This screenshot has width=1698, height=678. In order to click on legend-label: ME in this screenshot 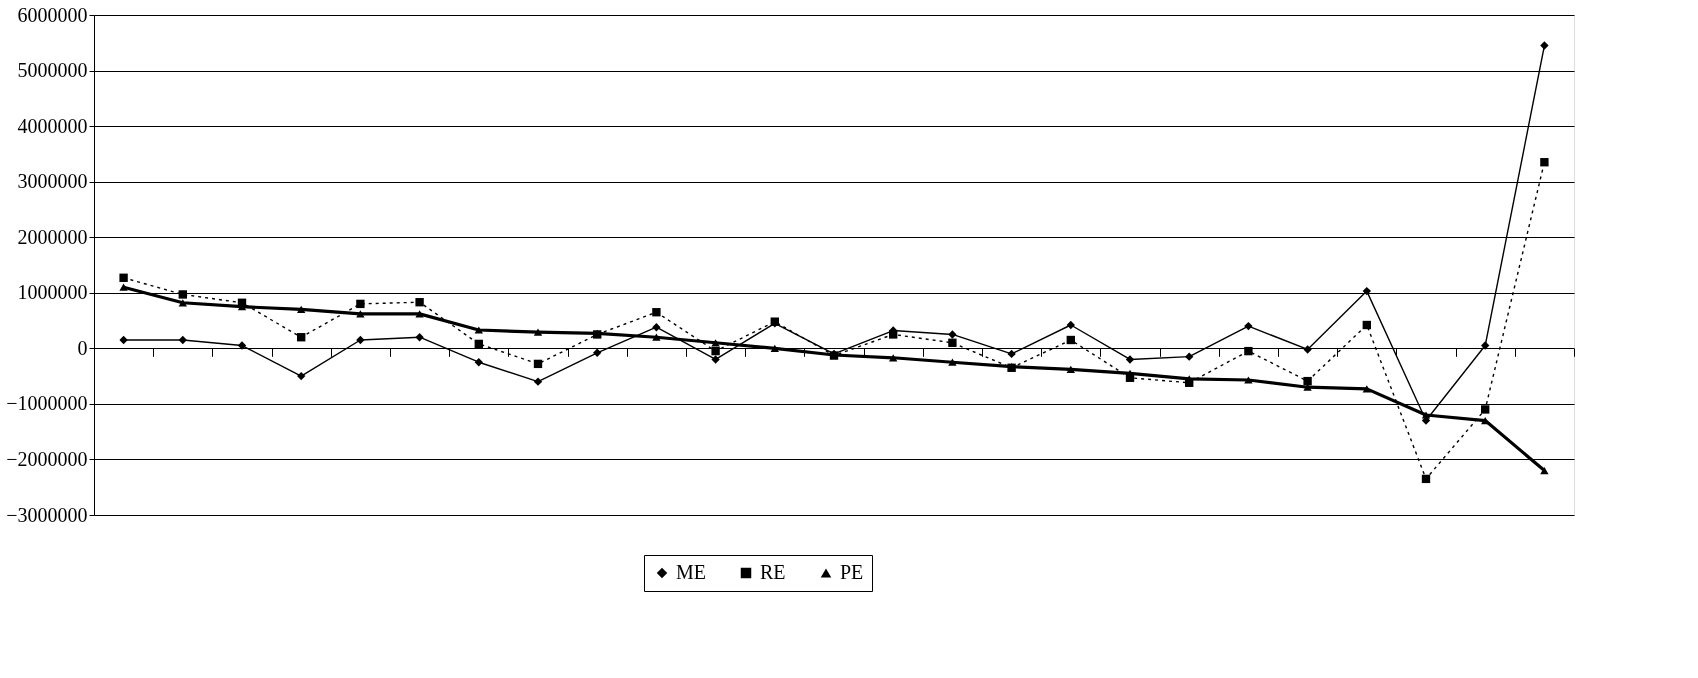, I will do `click(691, 572)`.